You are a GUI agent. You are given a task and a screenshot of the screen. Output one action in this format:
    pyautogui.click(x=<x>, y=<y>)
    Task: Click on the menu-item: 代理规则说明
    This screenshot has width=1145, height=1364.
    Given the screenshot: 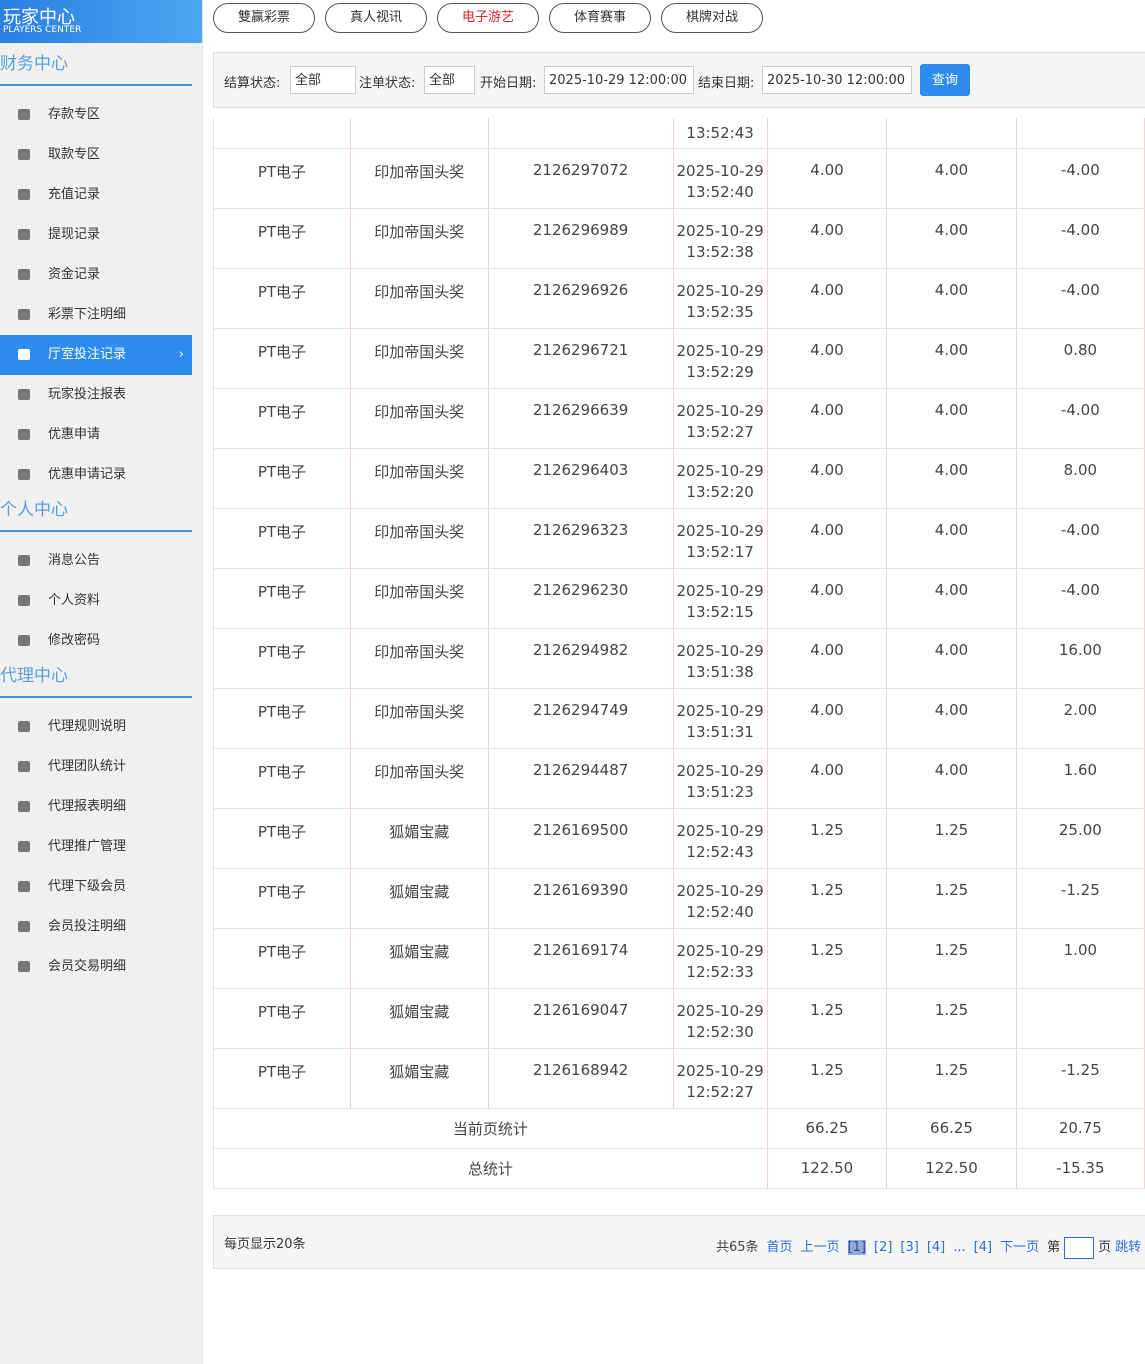 What is the action you would take?
    pyautogui.click(x=96, y=727)
    